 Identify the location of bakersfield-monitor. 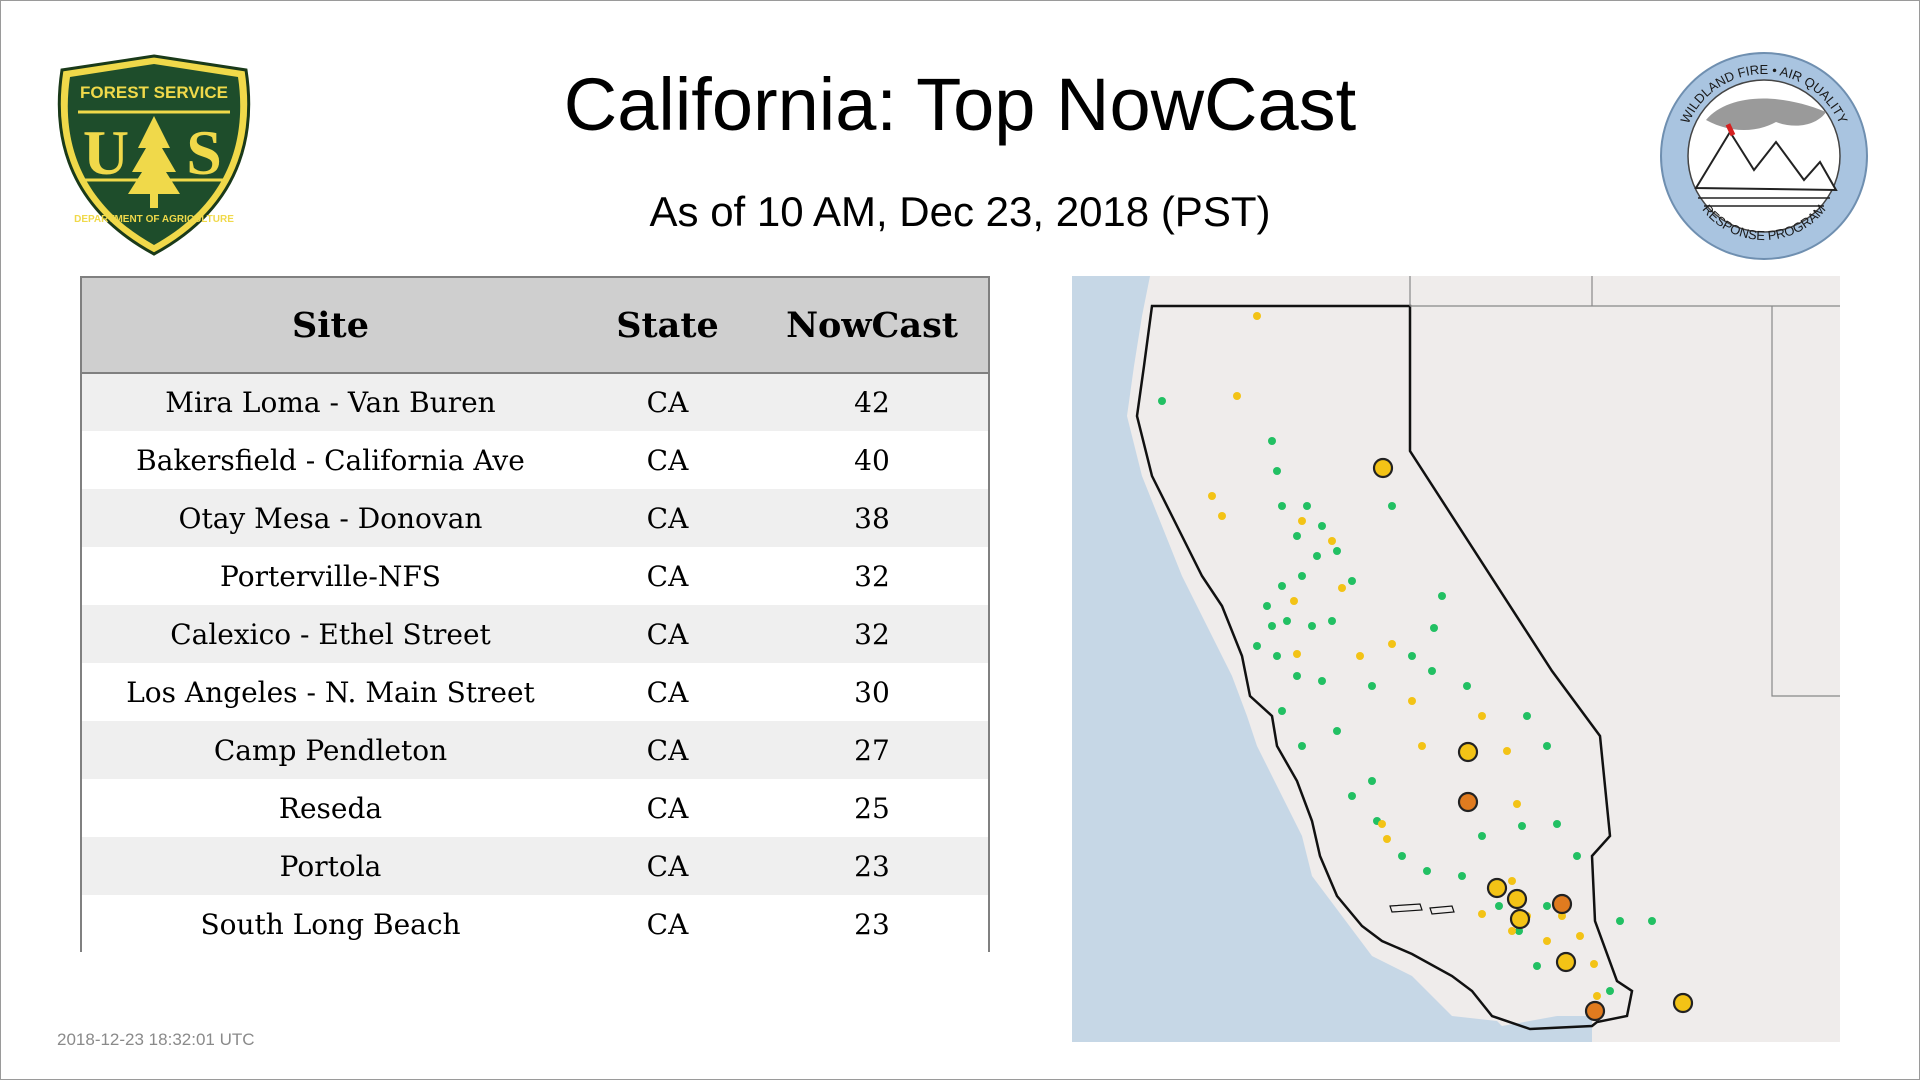
(1468, 802).